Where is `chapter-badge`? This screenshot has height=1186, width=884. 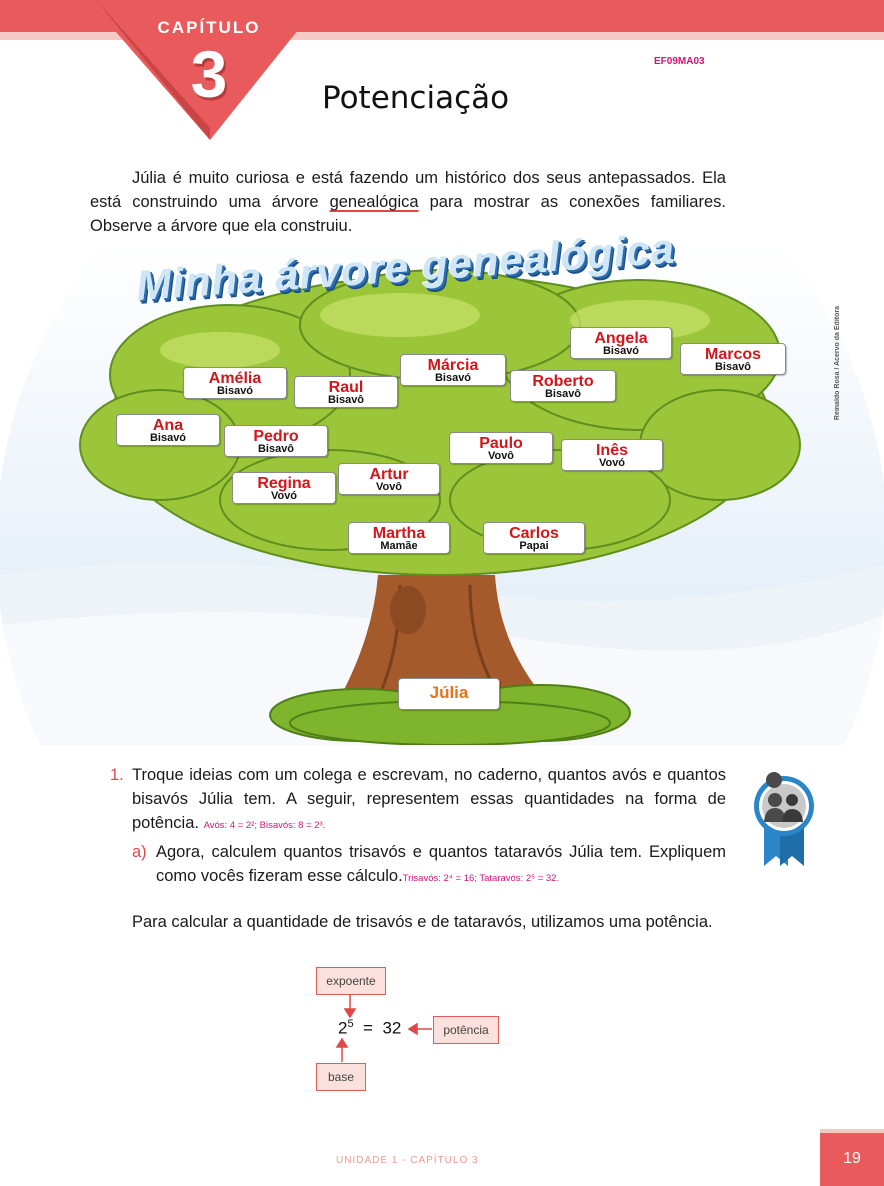 chapter-badge is located at coordinates (205, 70).